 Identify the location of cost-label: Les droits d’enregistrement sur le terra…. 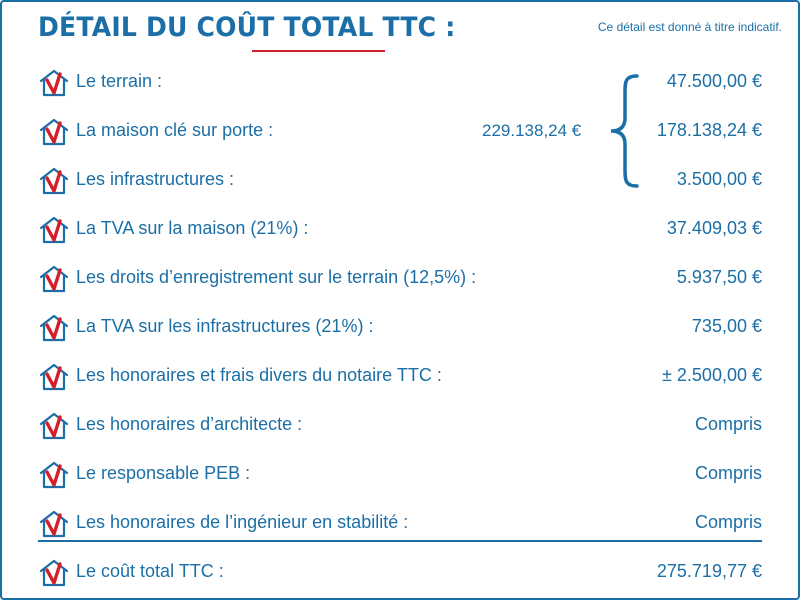
(276, 277).